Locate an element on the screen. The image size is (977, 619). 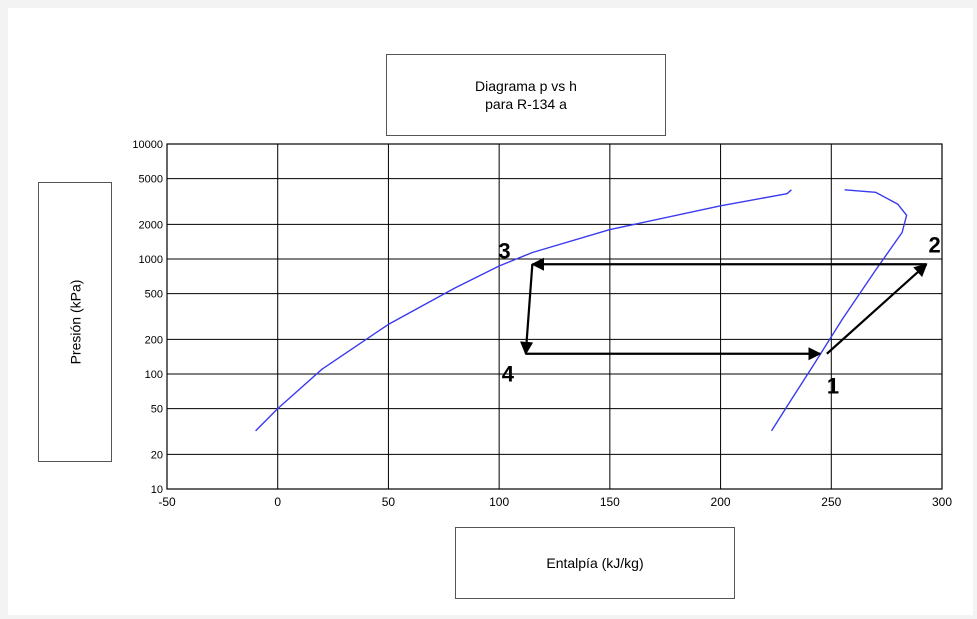
y-tick-label: 20 is located at coordinates (157, 455).